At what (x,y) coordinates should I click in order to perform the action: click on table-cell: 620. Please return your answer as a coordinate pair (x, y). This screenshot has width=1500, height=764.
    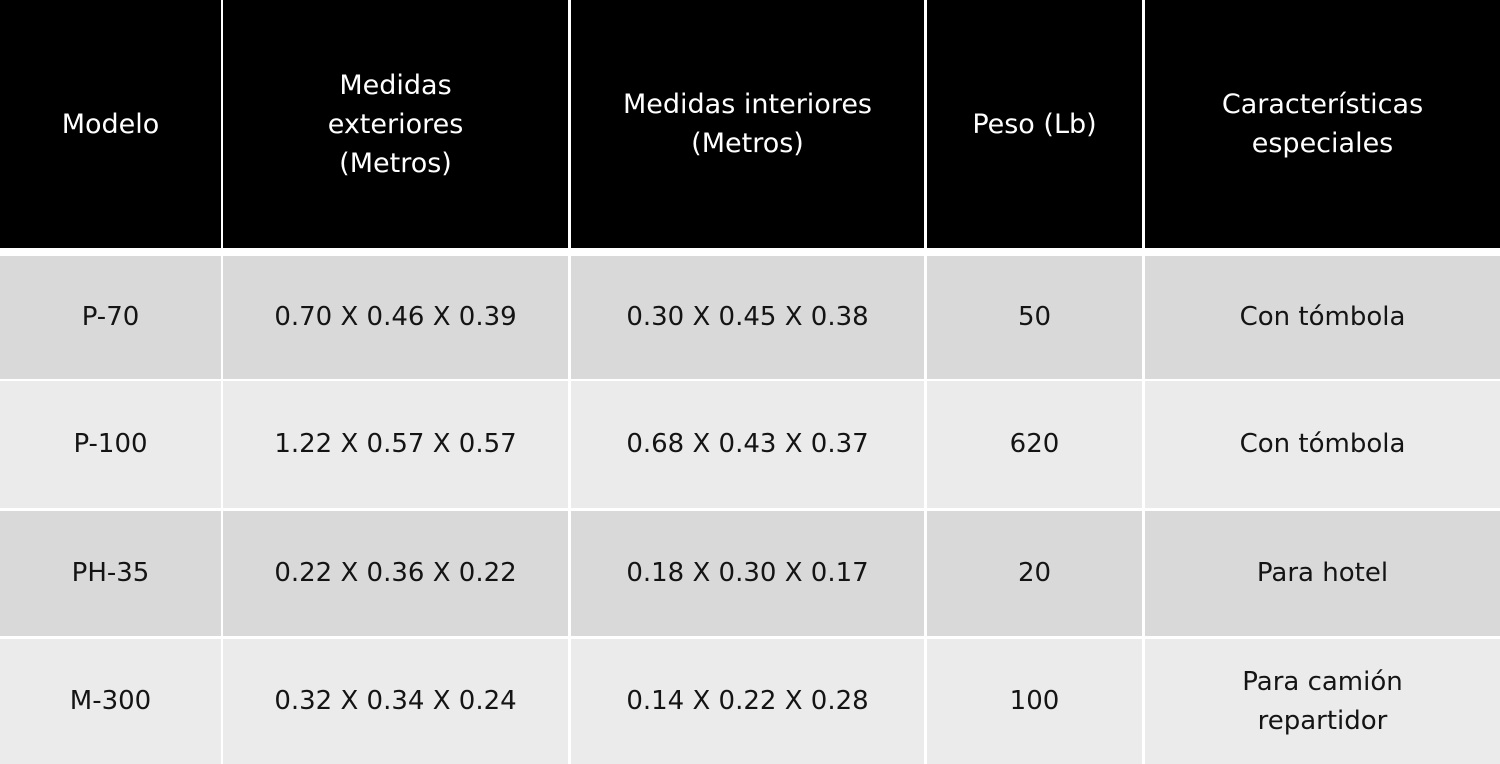
    Looking at the image, I should click on (1034, 444).